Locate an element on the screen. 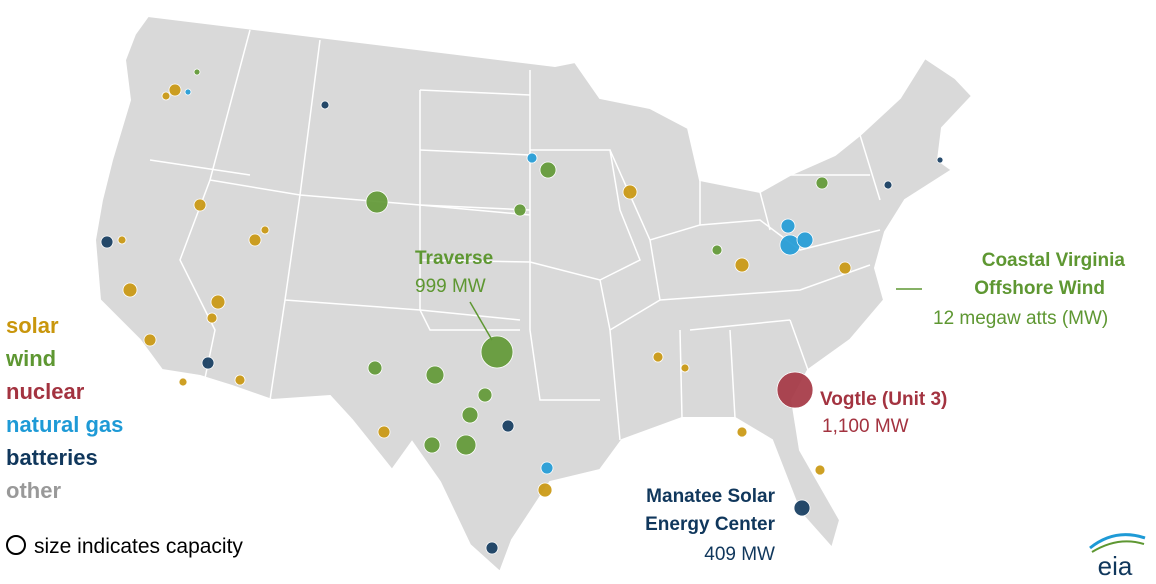  leader-line is located at coordinates (481, 321).